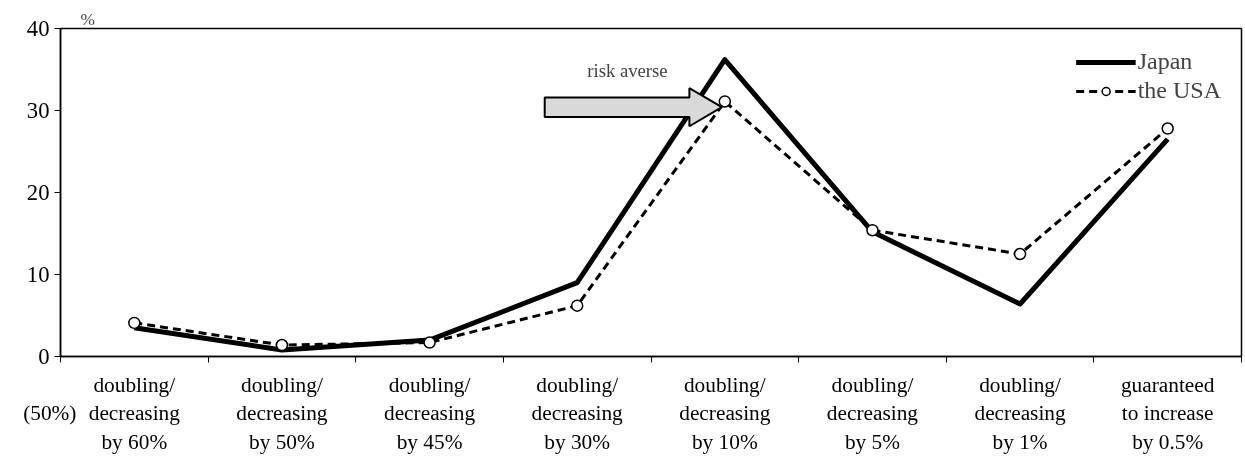 The width and height of the screenshot is (1245, 457). I want to click on x-tick-label: guaranteed to increase by 0.5%, so click(1167, 413).